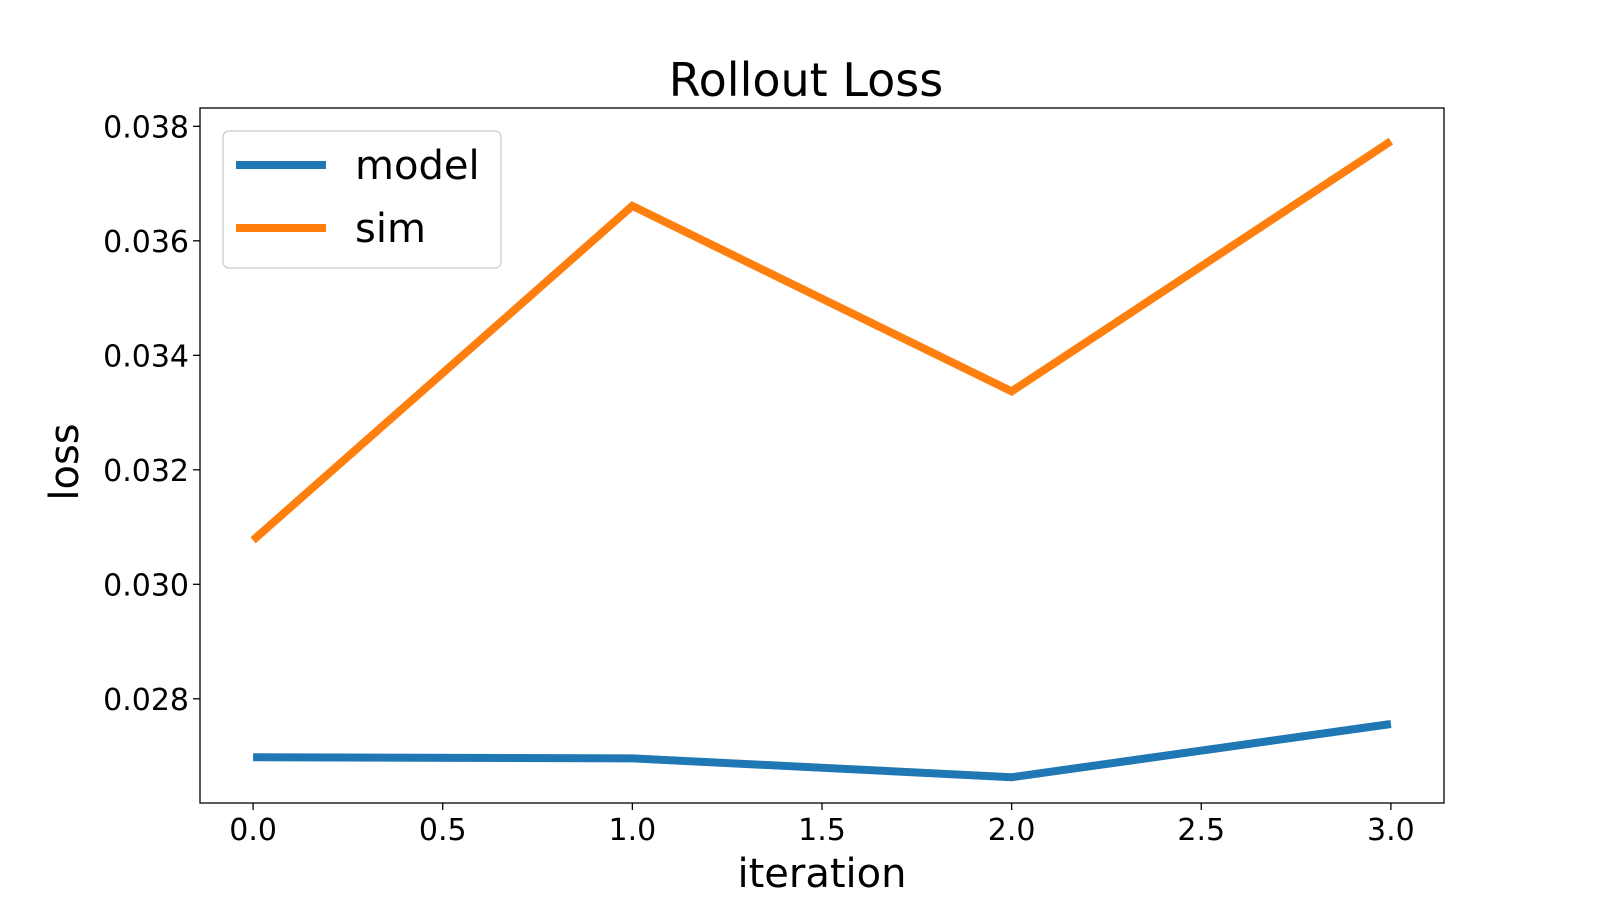 The height and width of the screenshot is (900, 1600). Describe the element at coordinates (151, 414) in the screenshot. I see `y-axis-ticks: 0.028 0.030 0.032 0.034 0.036 0.038` at that location.